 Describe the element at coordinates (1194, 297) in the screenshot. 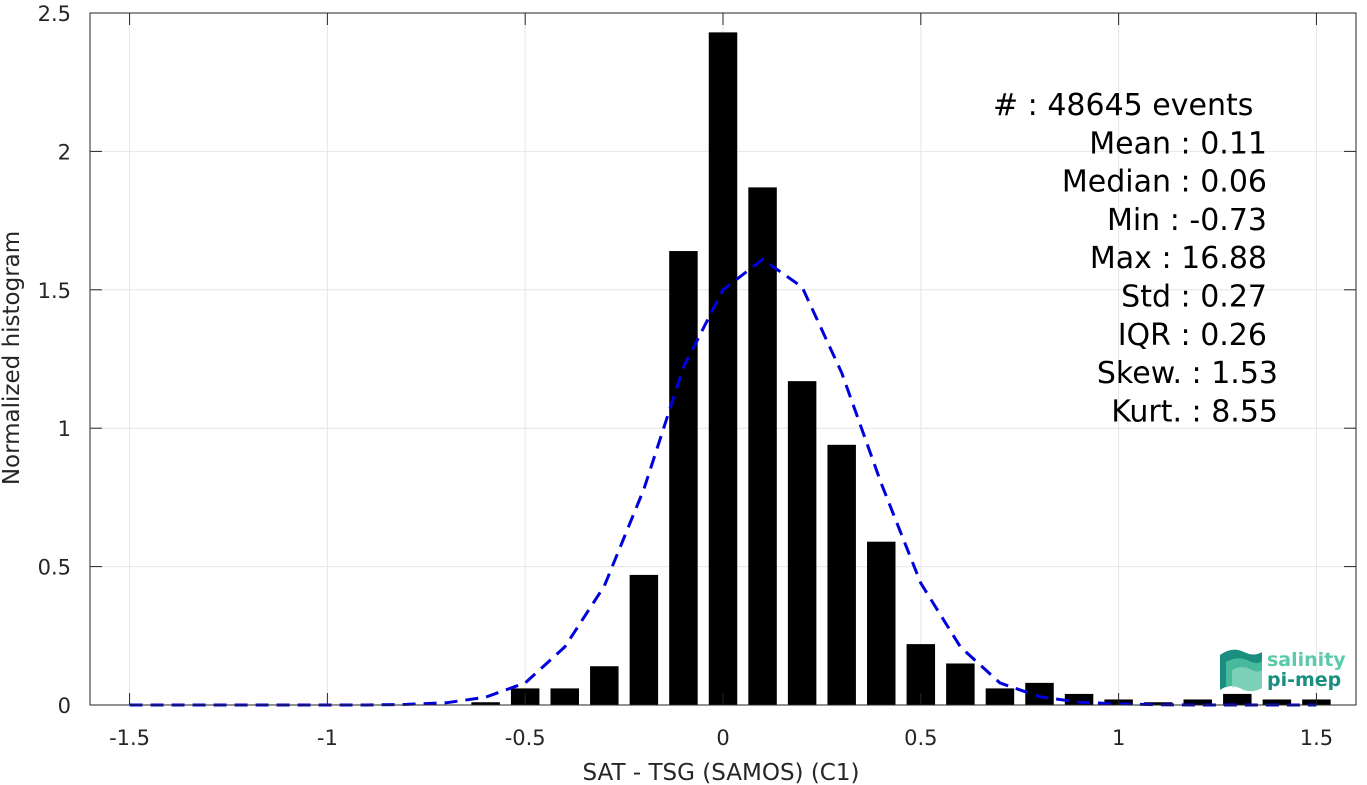

I see `stats-line: Std : 0.27` at that location.